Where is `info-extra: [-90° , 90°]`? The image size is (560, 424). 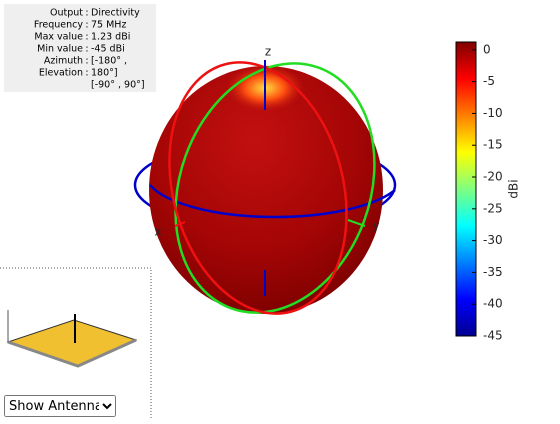 info-extra: [-90° , 90°] is located at coordinates (118, 85).